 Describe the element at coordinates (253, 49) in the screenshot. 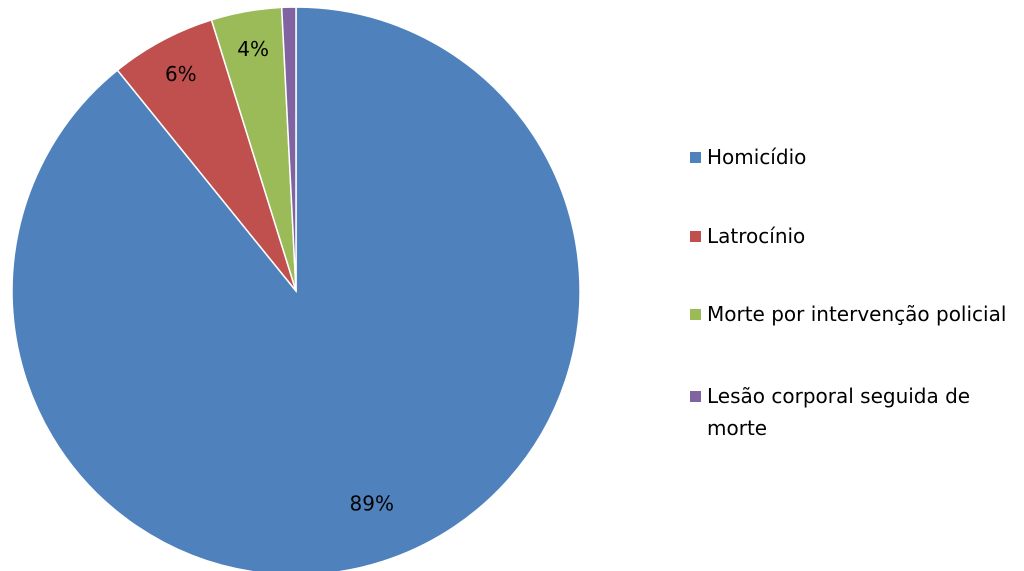

I see `data-label: 4%` at that location.